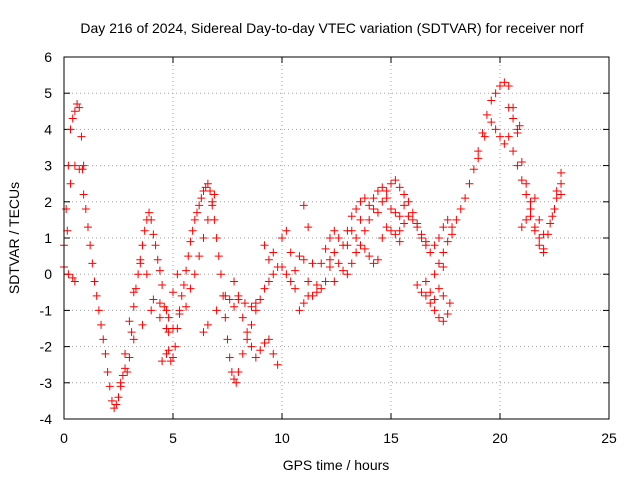  I want to click on x-tick-label: 20, so click(500, 438).